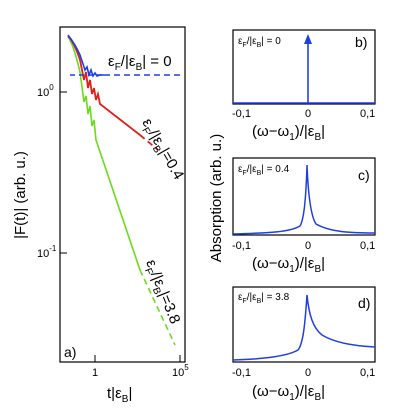 This screenshot has height=409, width=415. Describe the element at coordinates (264, 170) in the screenshot. I see `panel-c-label: εF/|εB| = 0.4` at that location.